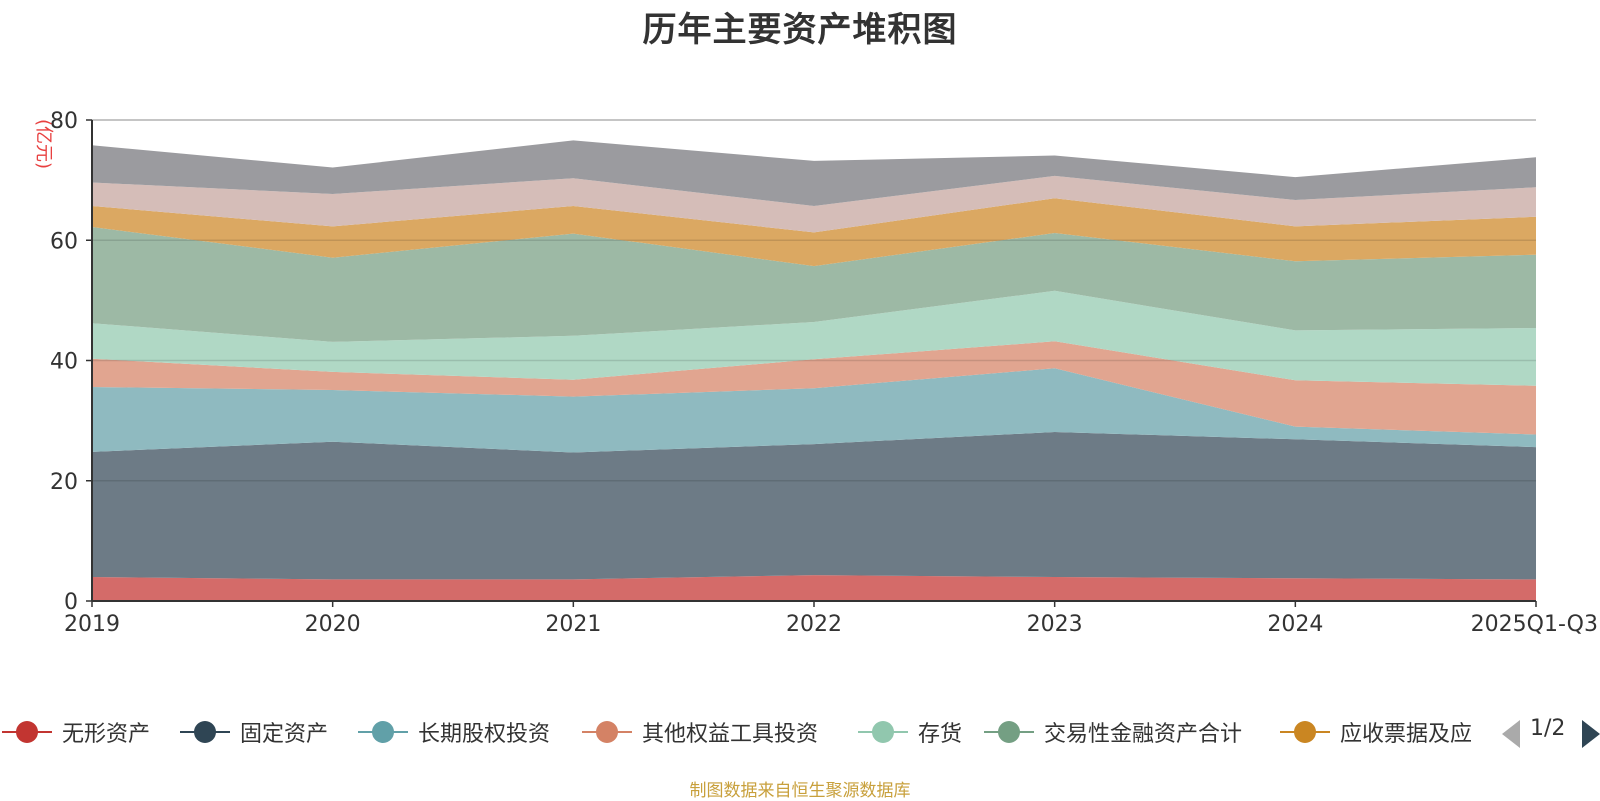 This screenshot has width=1600, height=801. What do you see at coordinates (1591, 734) in the screenshot?
I see `legend-next-page-icon` at bounding box center [1591, 734].